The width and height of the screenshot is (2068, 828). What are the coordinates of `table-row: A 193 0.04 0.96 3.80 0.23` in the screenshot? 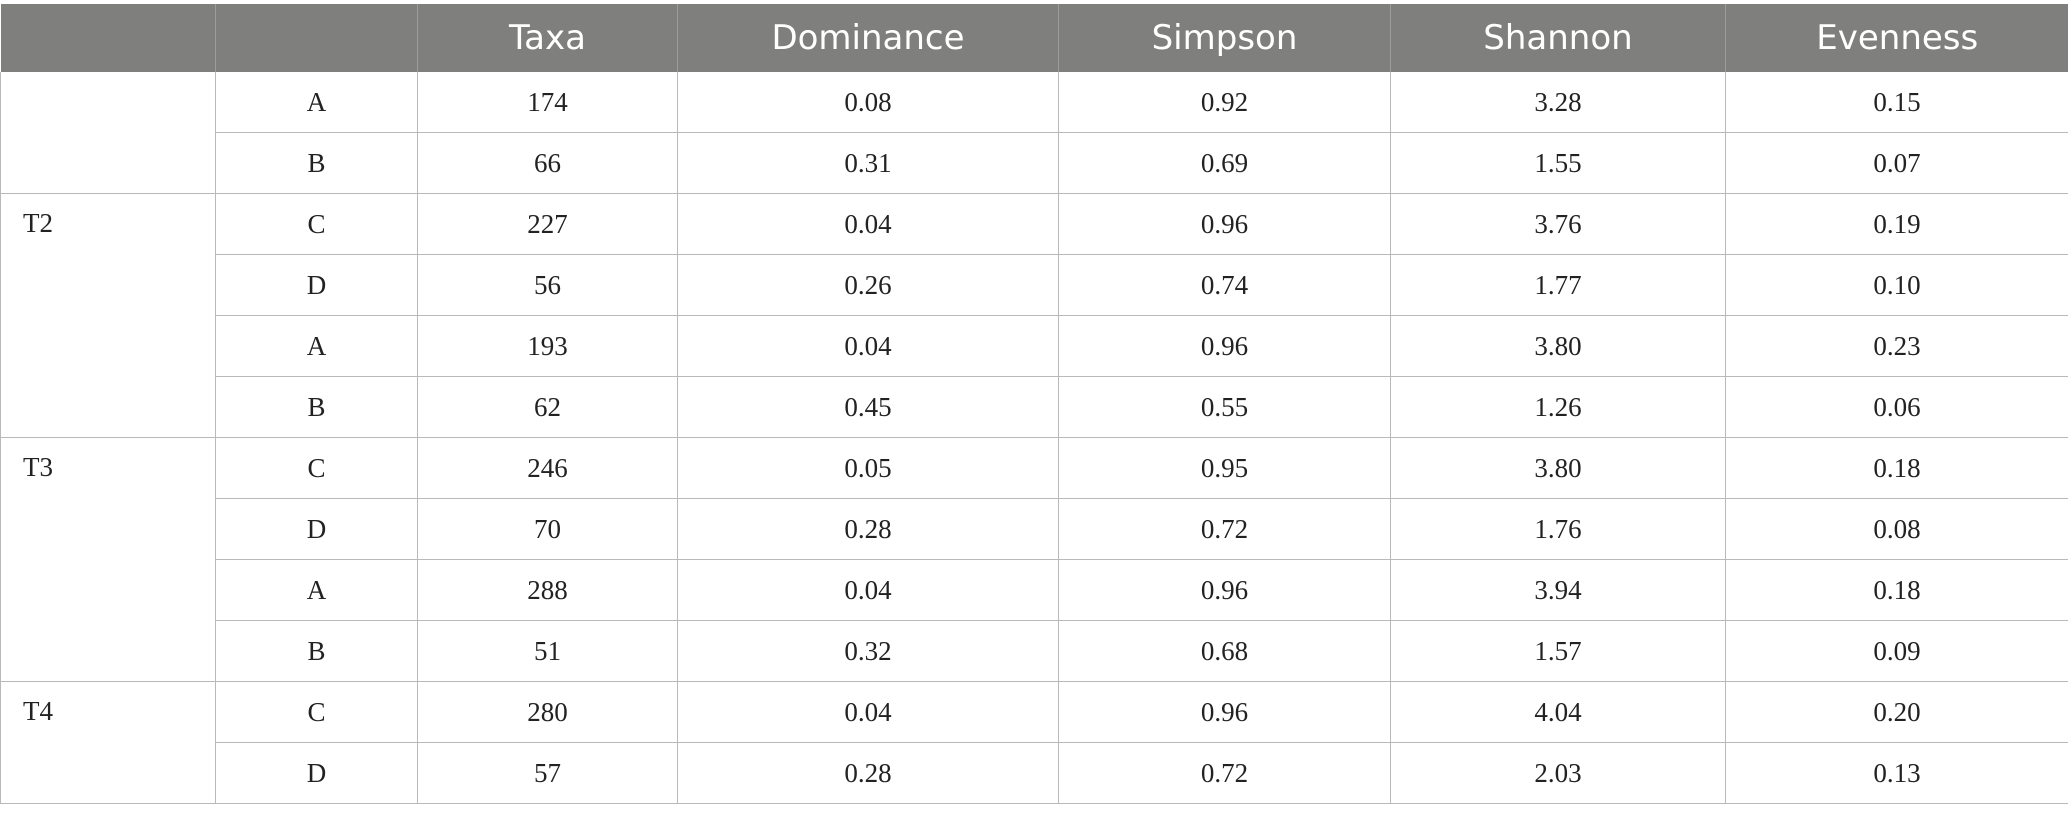 It's located at (1034, 346).